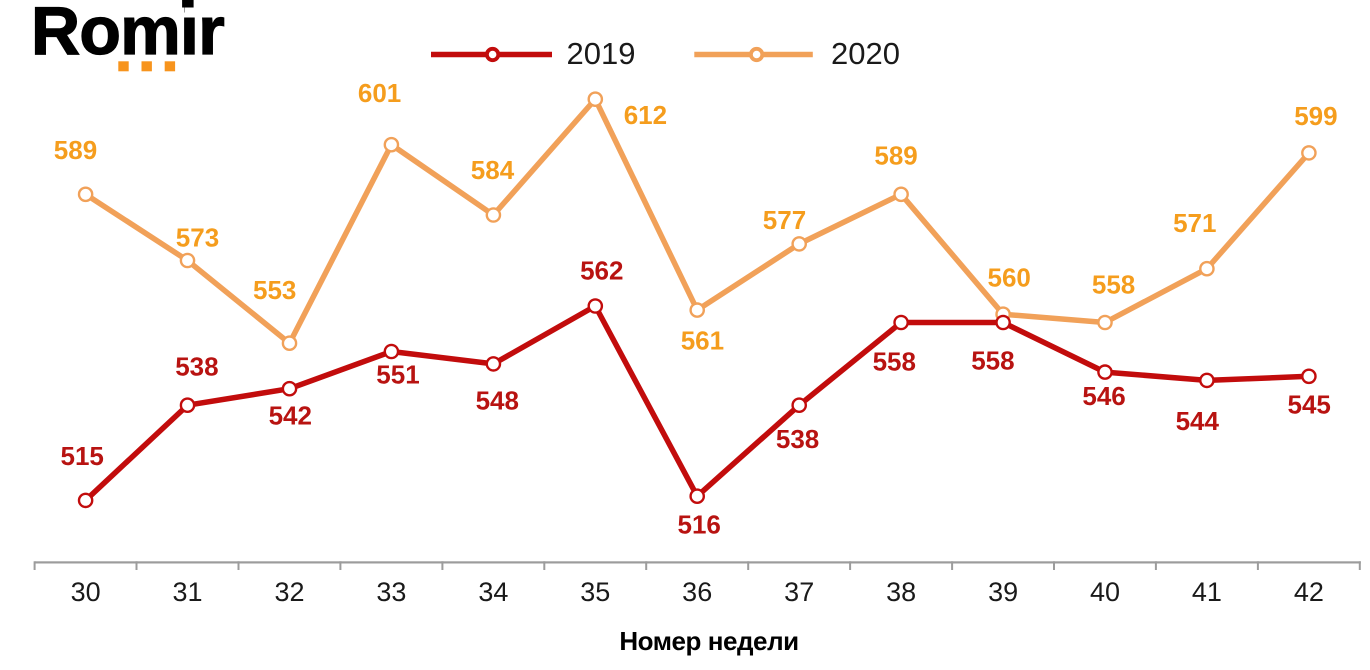 Image resolution: width=1370 pixels, height=670 pixels. I want to click on svg-text: 42, so click(1309, 592).